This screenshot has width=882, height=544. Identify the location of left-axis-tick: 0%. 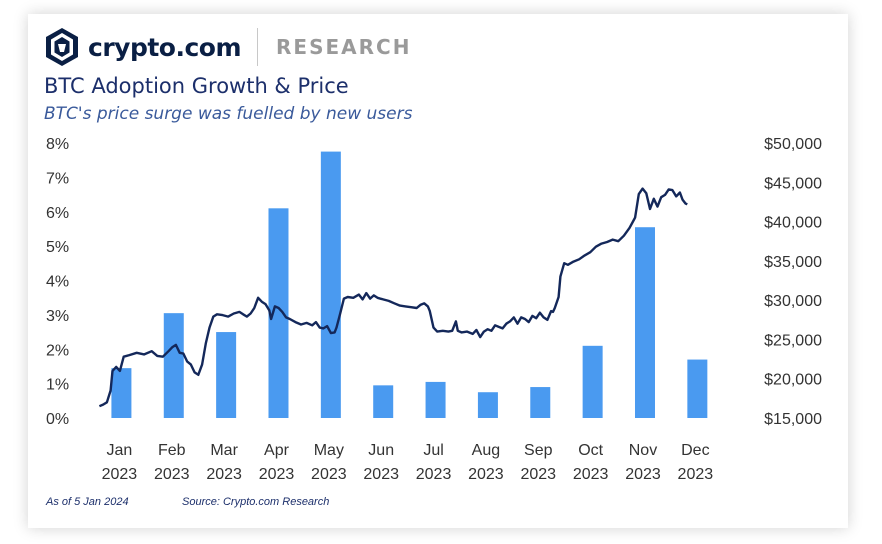
(57, 419).